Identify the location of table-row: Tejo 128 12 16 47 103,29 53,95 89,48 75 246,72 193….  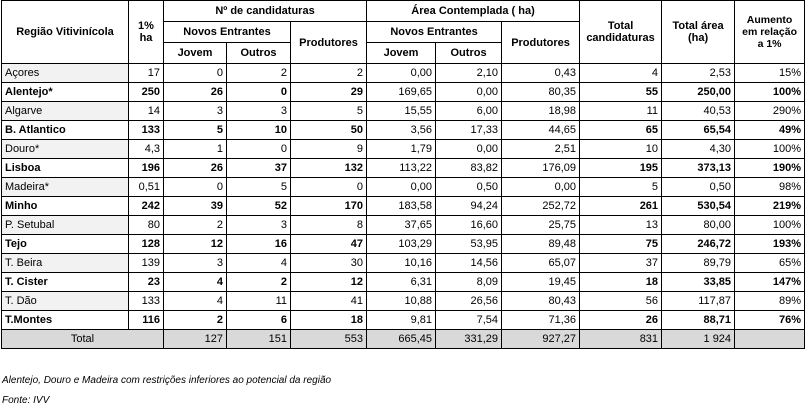
(403, 244).